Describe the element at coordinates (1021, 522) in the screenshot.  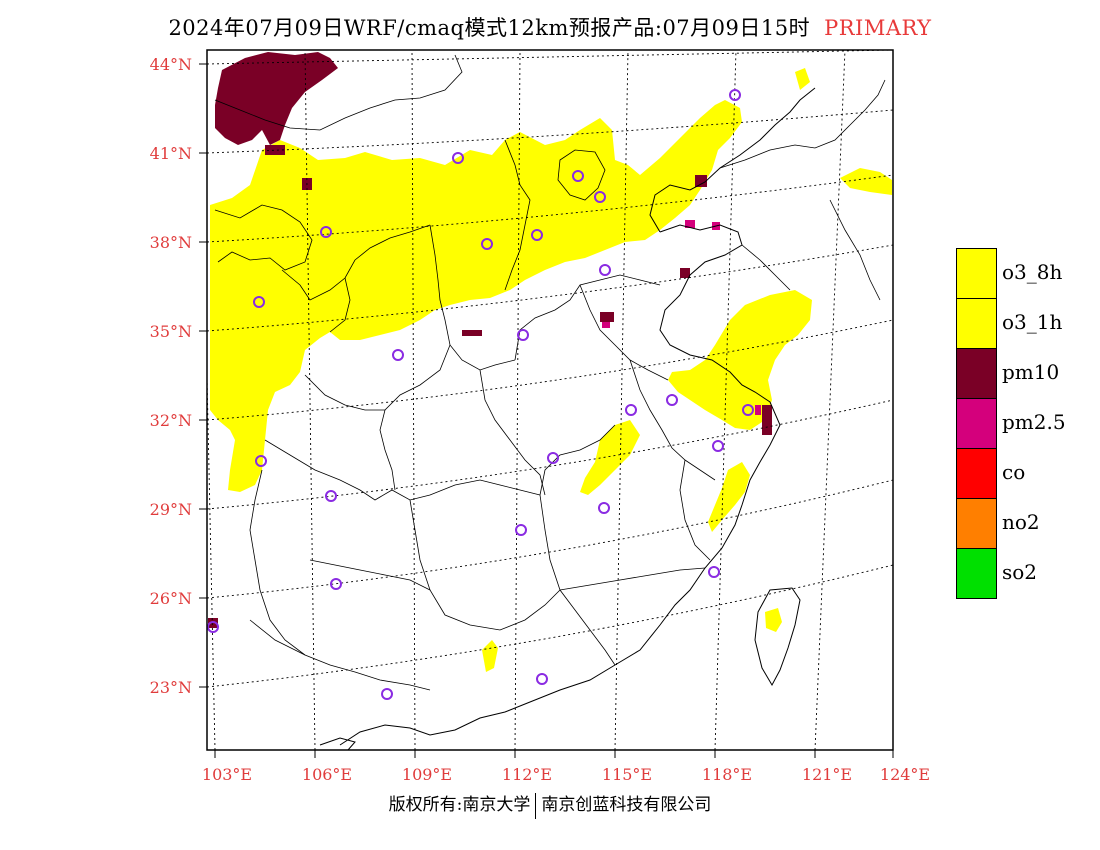
I see `legend-label: no2` at that location.